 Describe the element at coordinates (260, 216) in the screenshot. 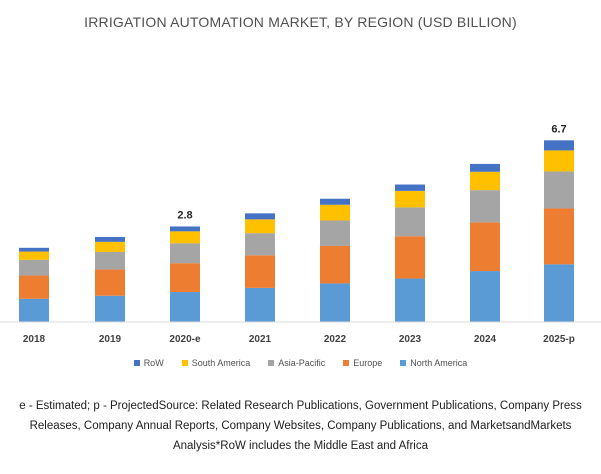

I see `bar-row-2021` at that location.